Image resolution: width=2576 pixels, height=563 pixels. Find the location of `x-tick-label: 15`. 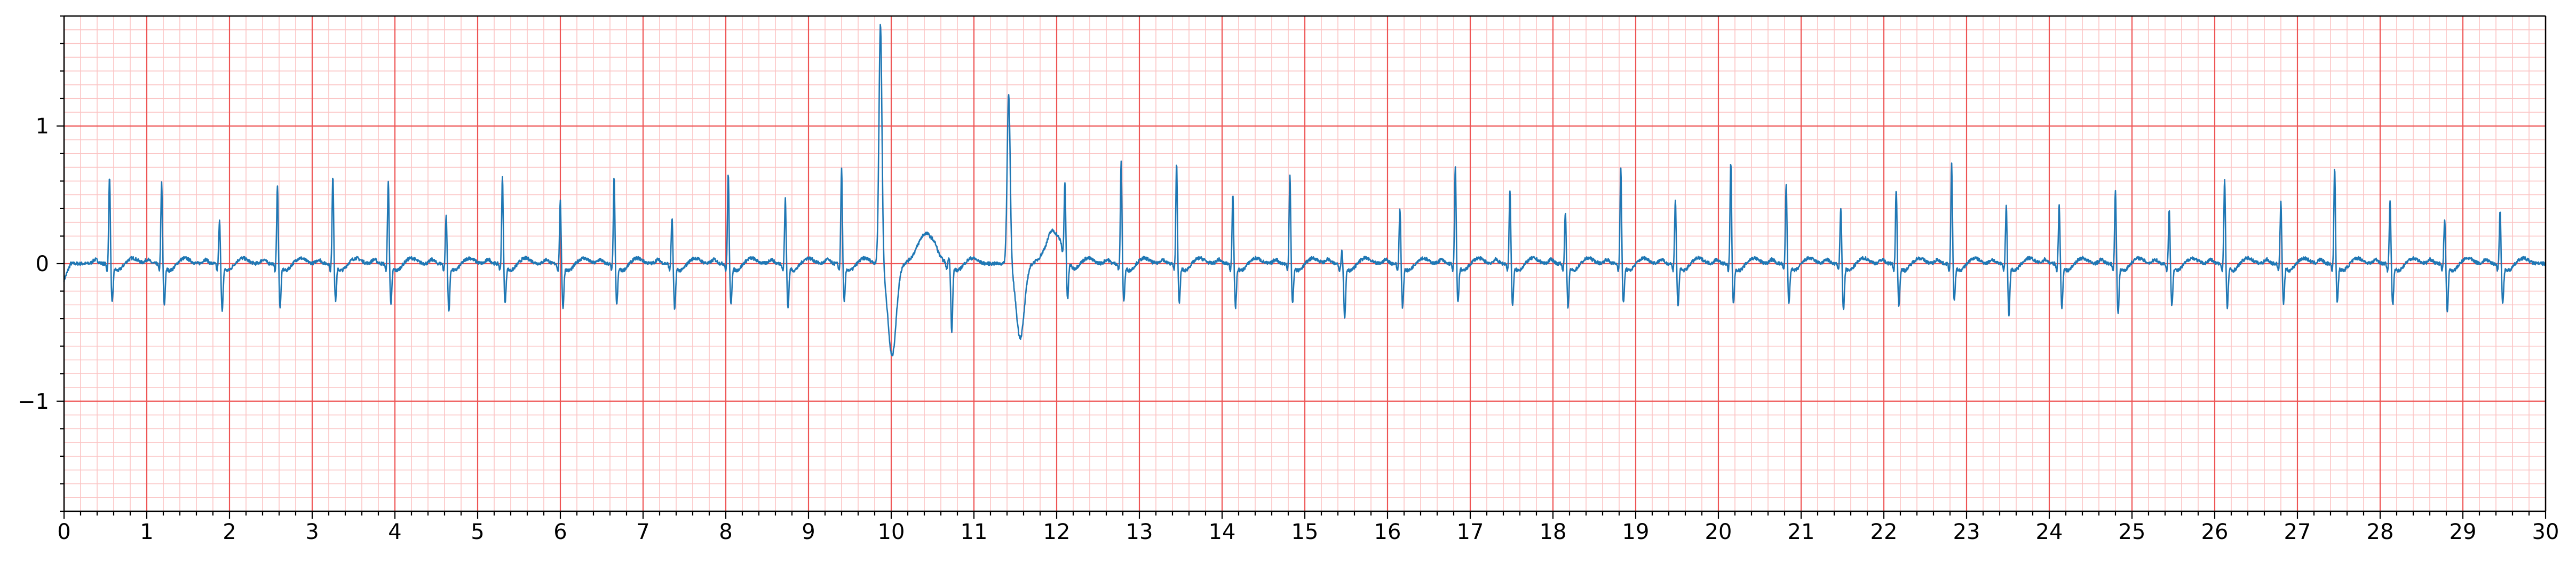

x-tick-label: 15 is located at coordinates (1305, 532).